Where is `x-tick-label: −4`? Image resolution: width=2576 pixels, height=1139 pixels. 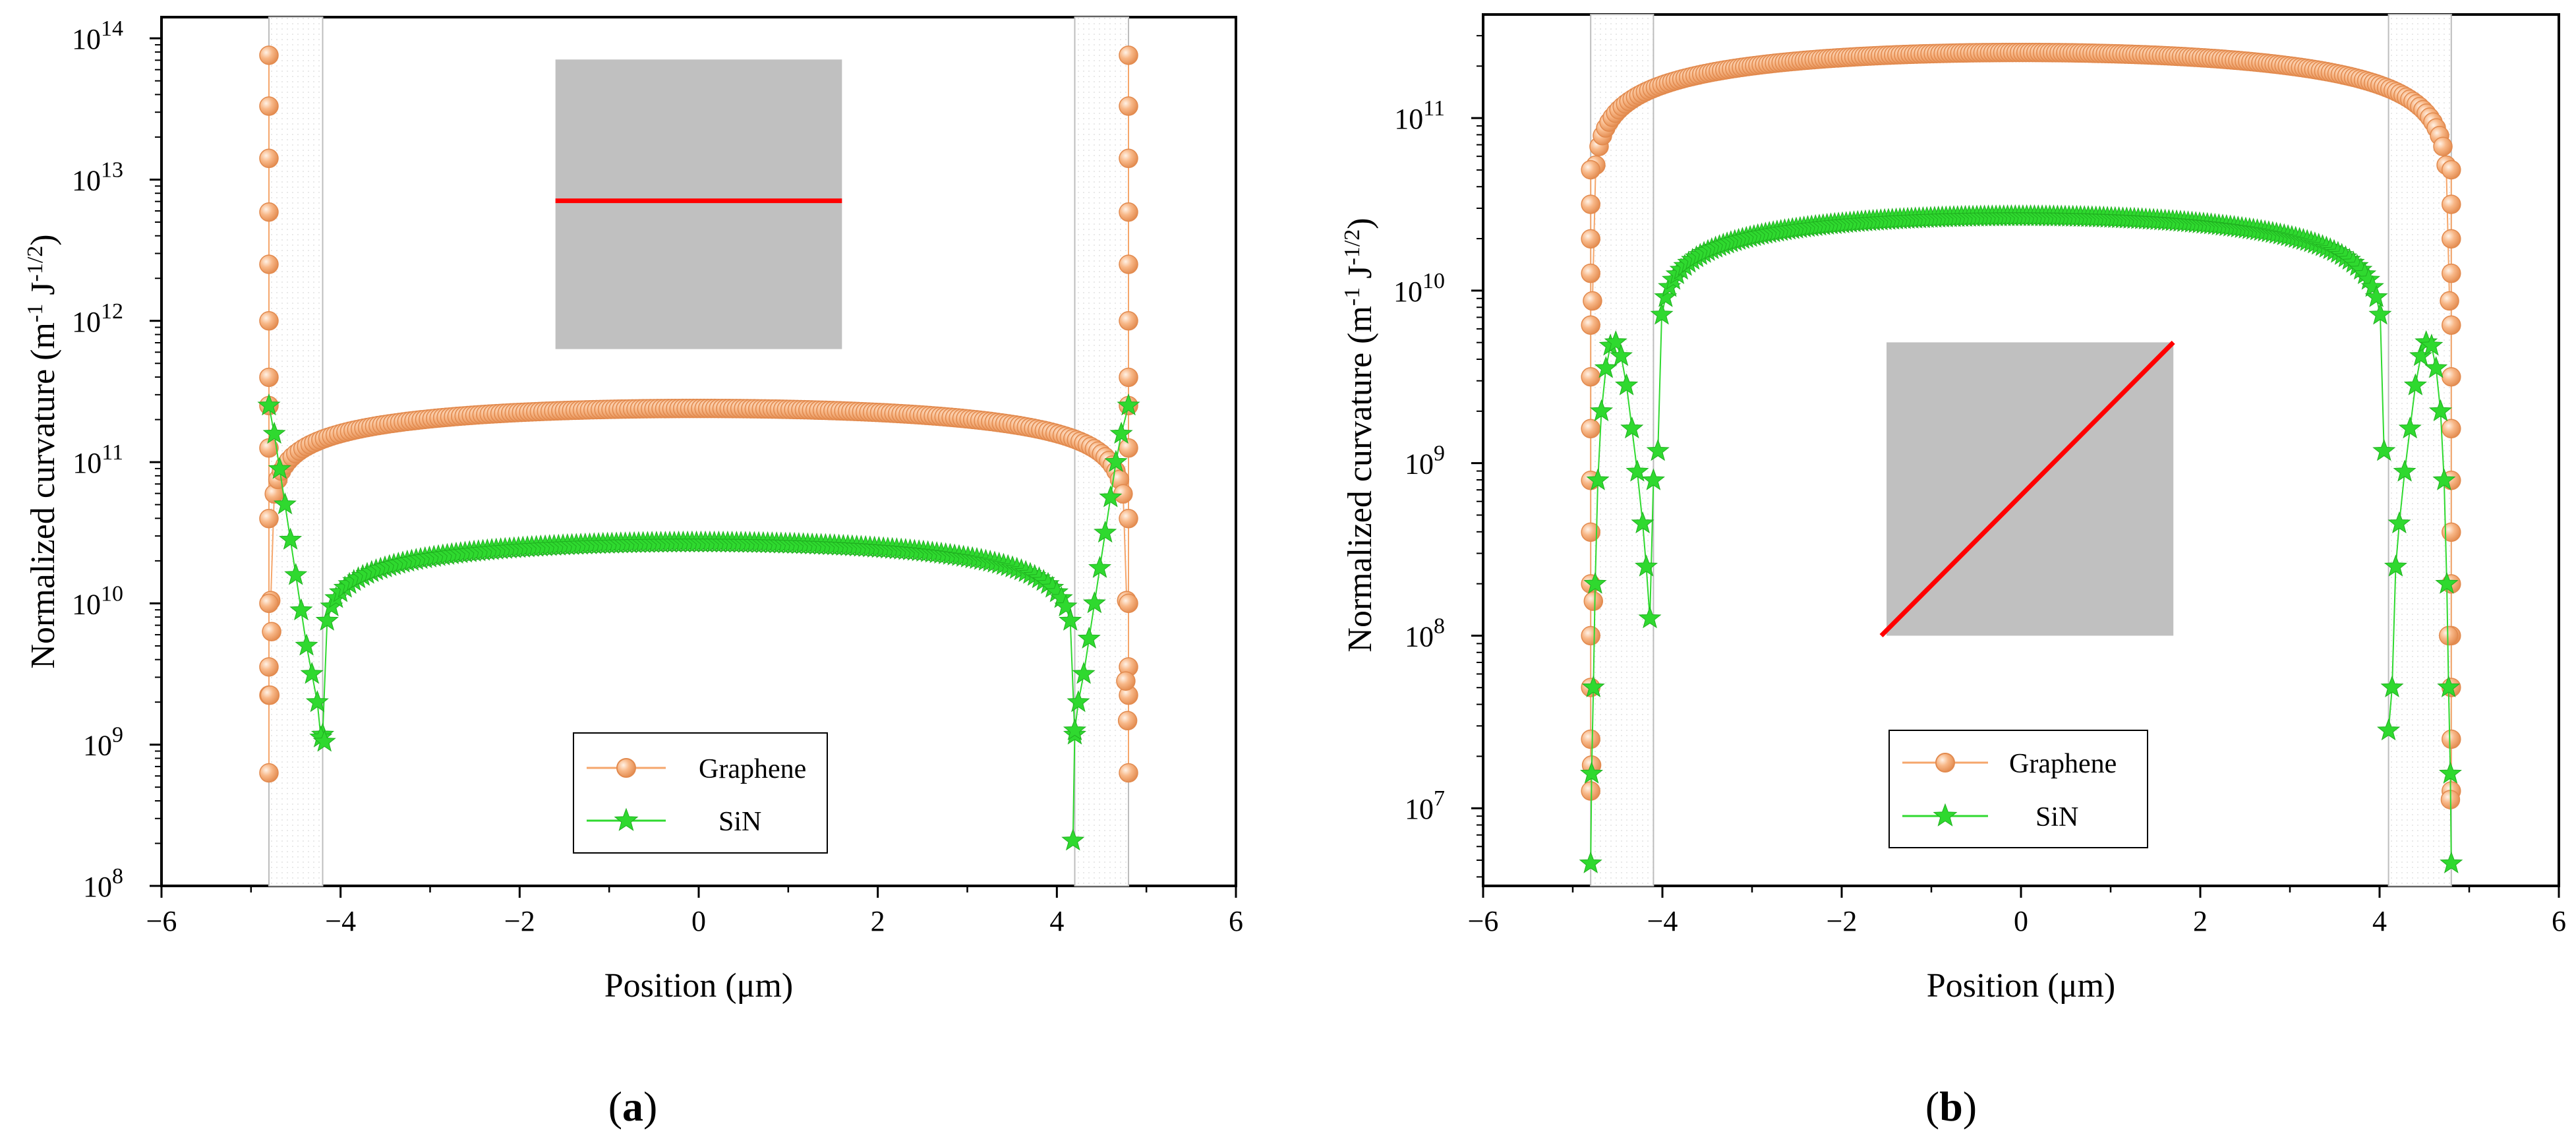 x-tick-label: −4 is located at coordinates (1662, 921).